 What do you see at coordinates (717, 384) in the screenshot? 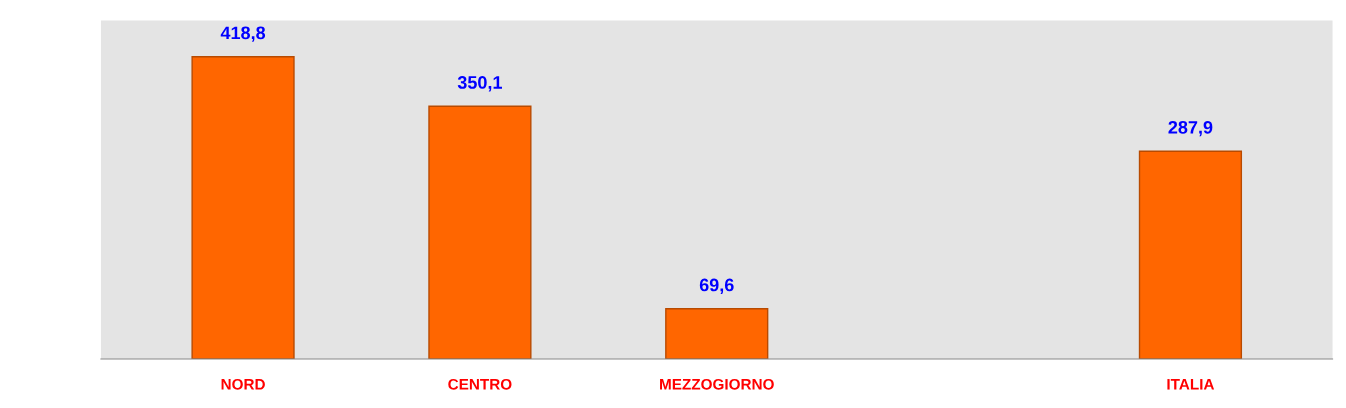
I see `x-tick-label: MEZZOGIORNO` at bounding box center [717, 384].